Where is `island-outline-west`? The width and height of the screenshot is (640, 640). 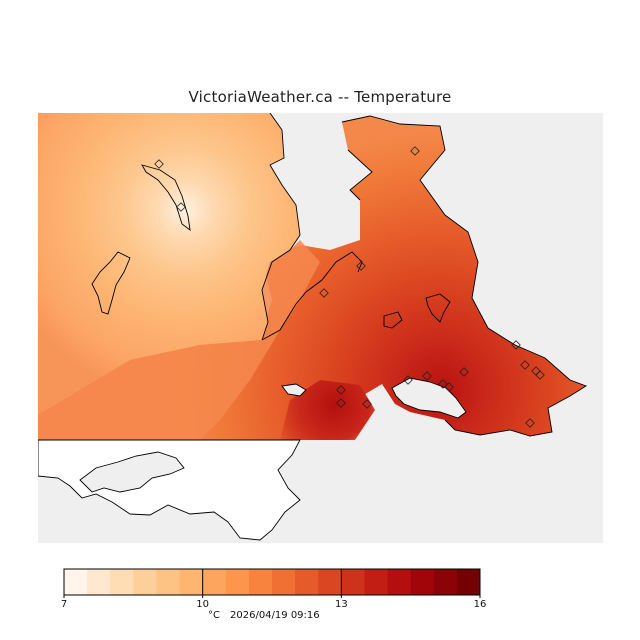
island-outline-west is located at coordinates (111, 283).